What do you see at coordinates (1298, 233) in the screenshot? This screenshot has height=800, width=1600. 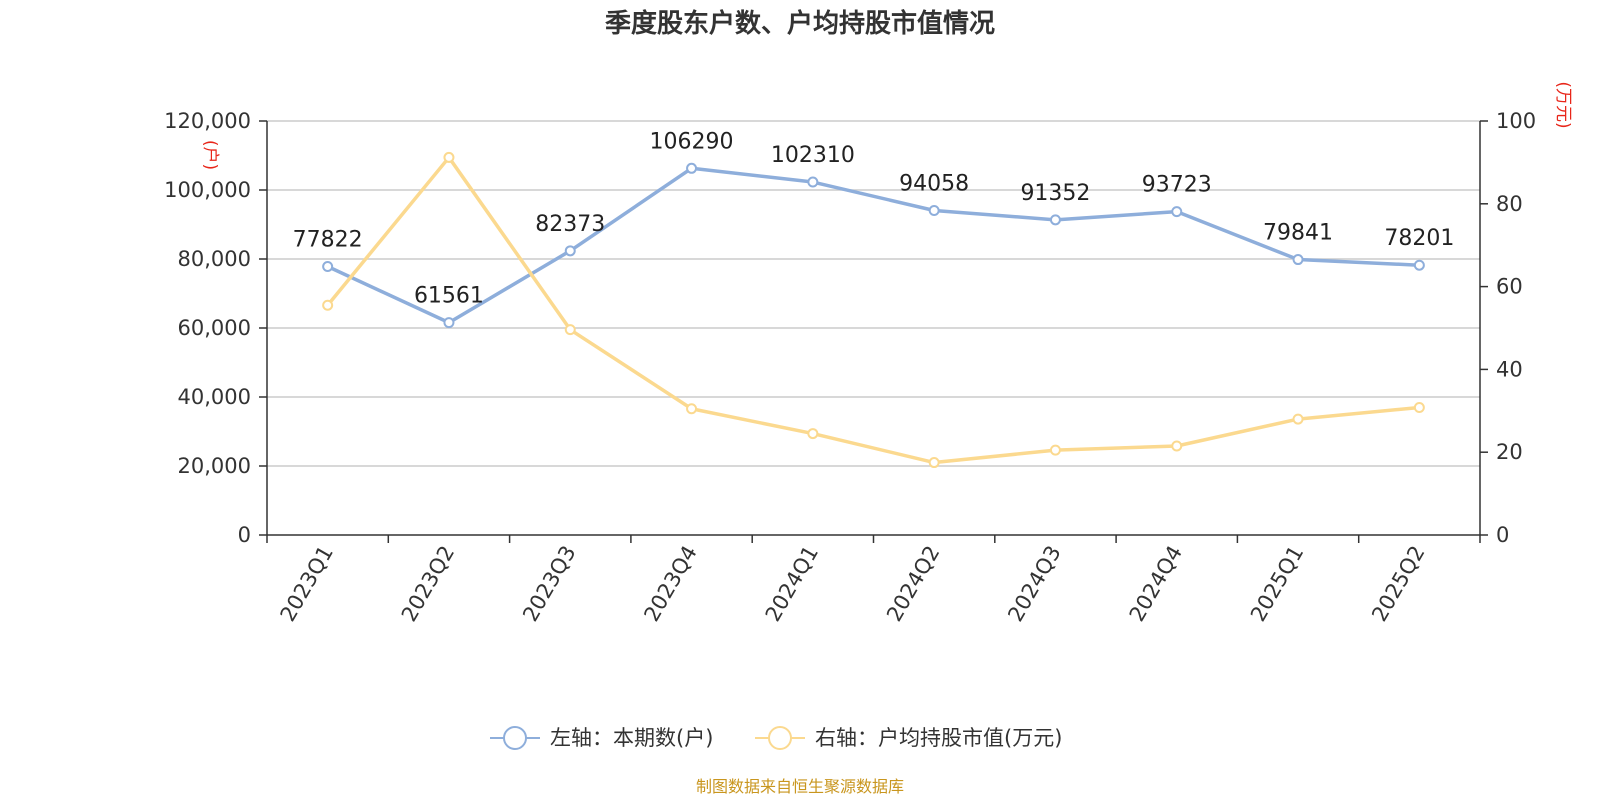 I see `data-label: 79841` at bounding box center [1298, 233].